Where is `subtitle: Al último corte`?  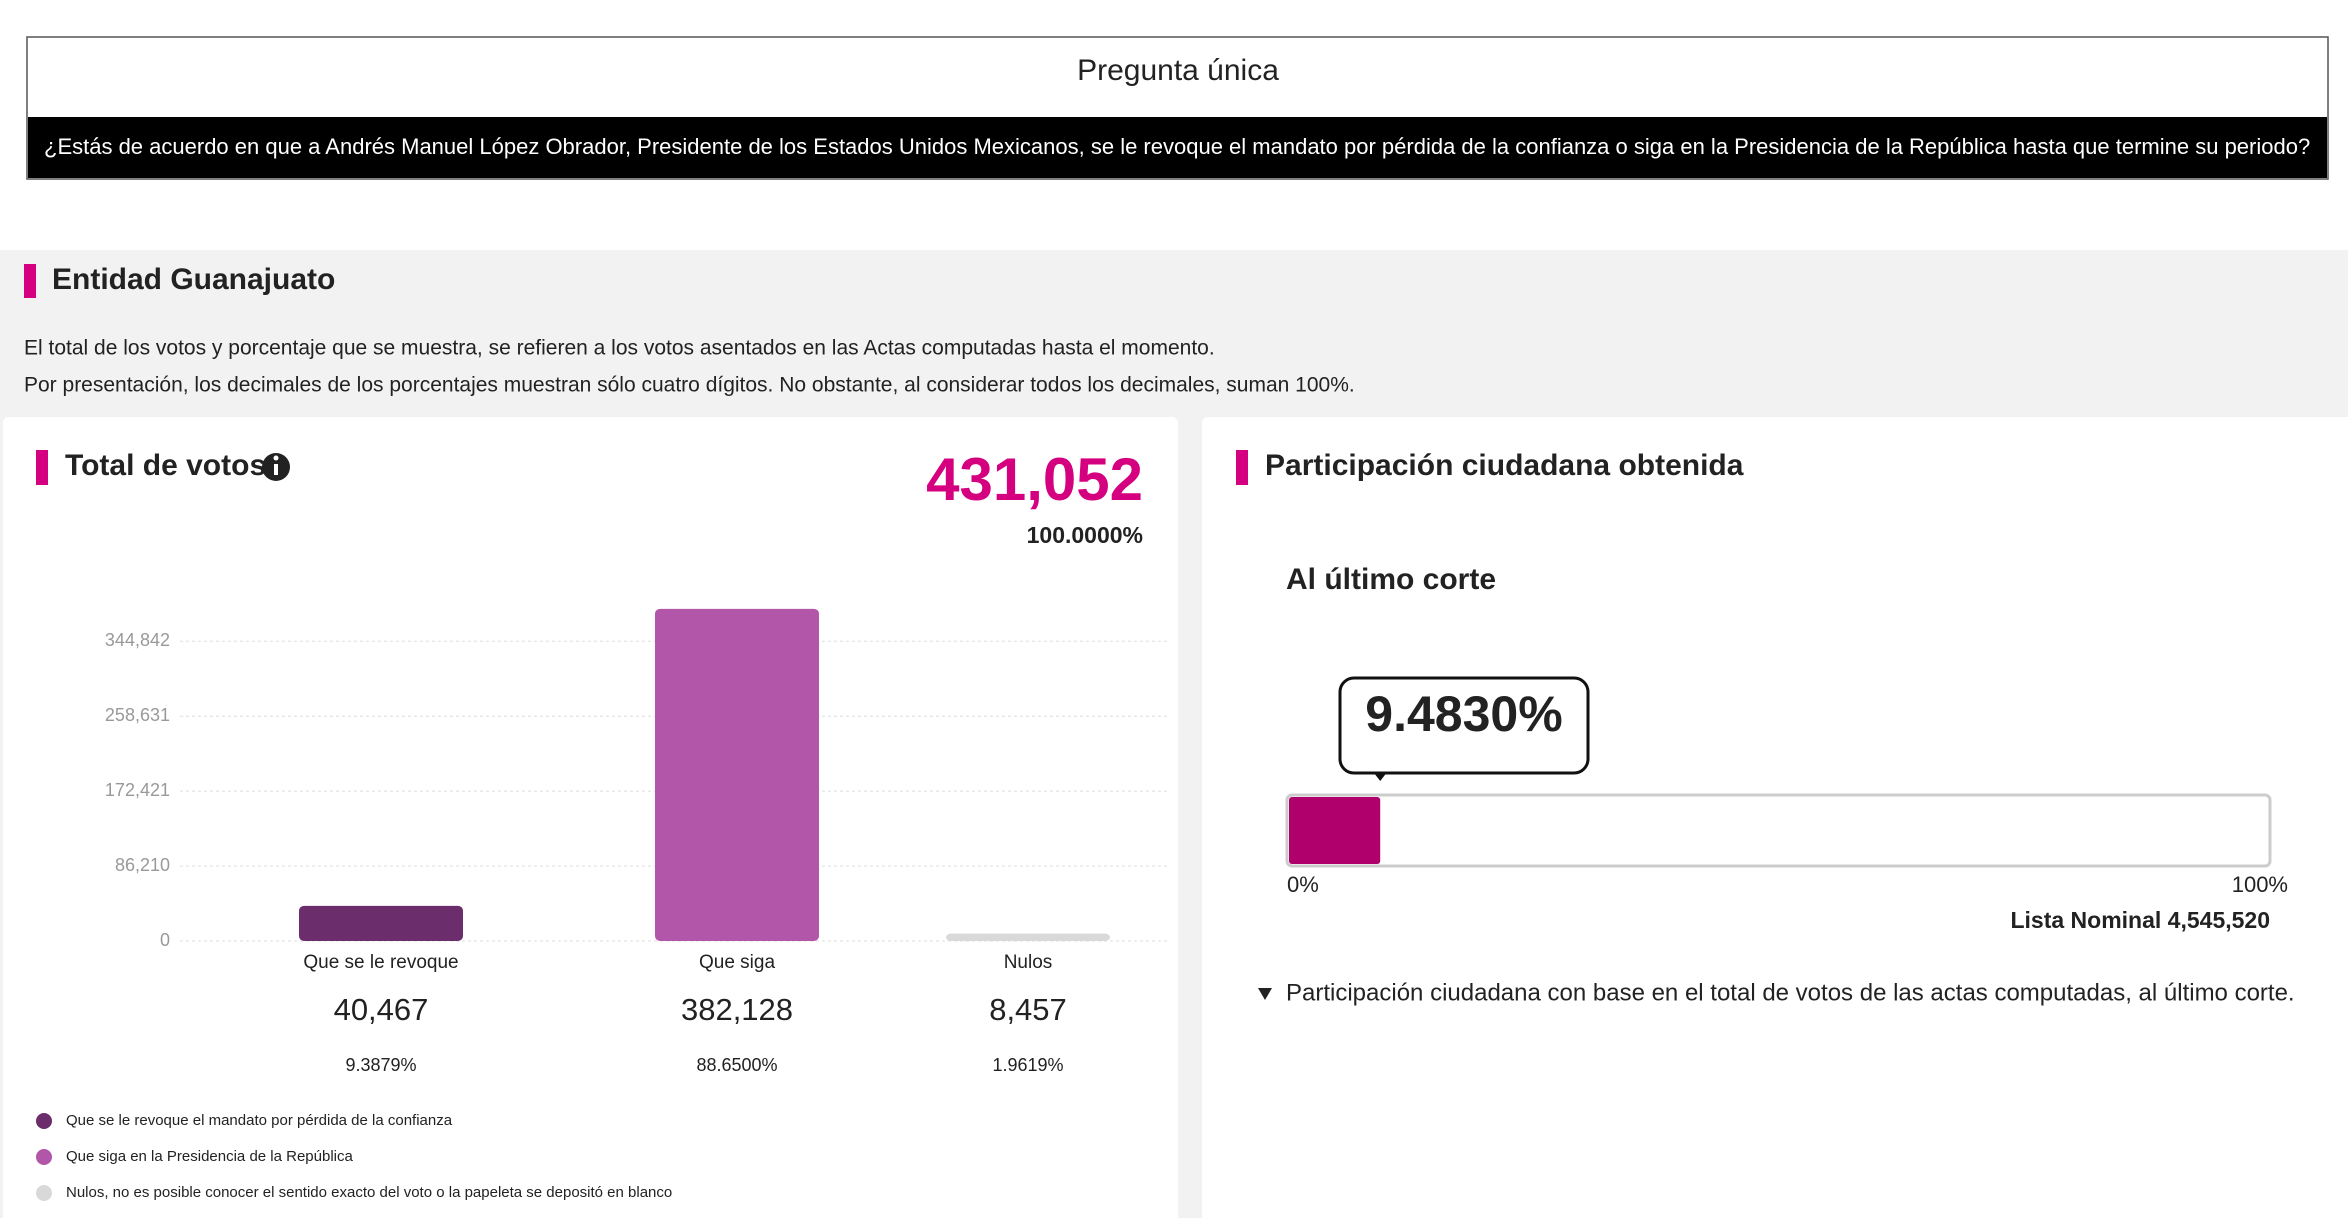 subtitle: Al último corte is located at coordinates (1391, 579).